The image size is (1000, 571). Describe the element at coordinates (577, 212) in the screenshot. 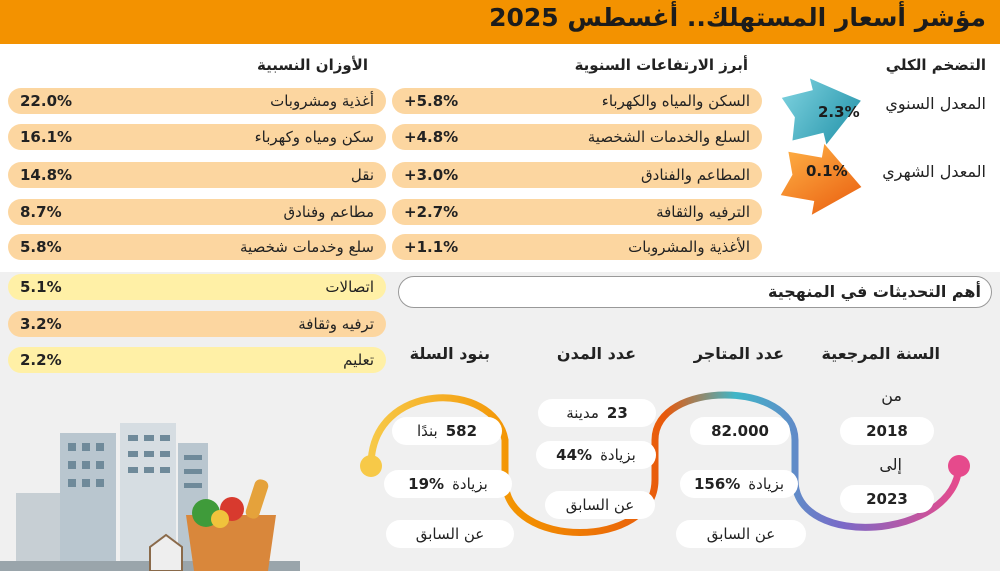

I see `increase-row: الترفيه والثقافة +2.7%` at that location.